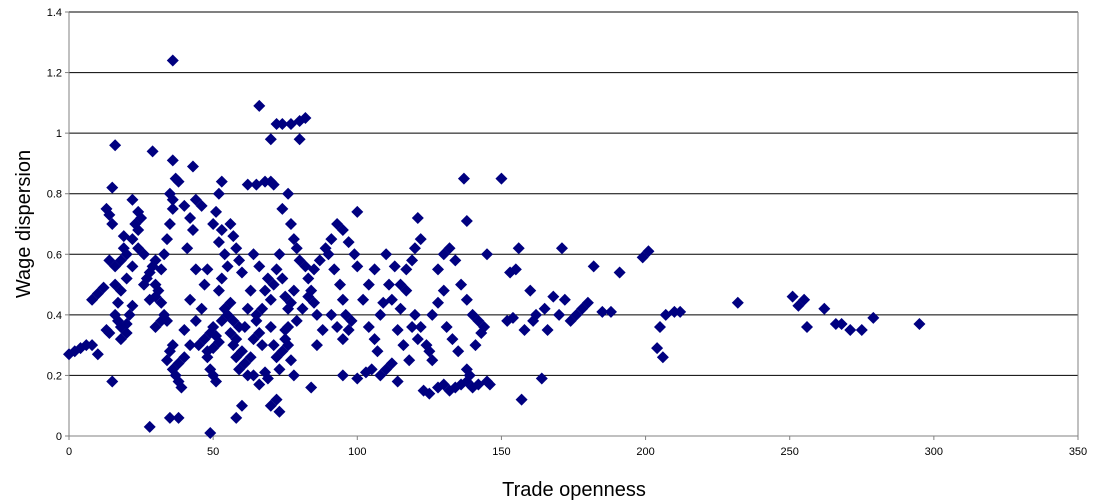  I want to click on x-tick-label: 100, so click(357, 452).